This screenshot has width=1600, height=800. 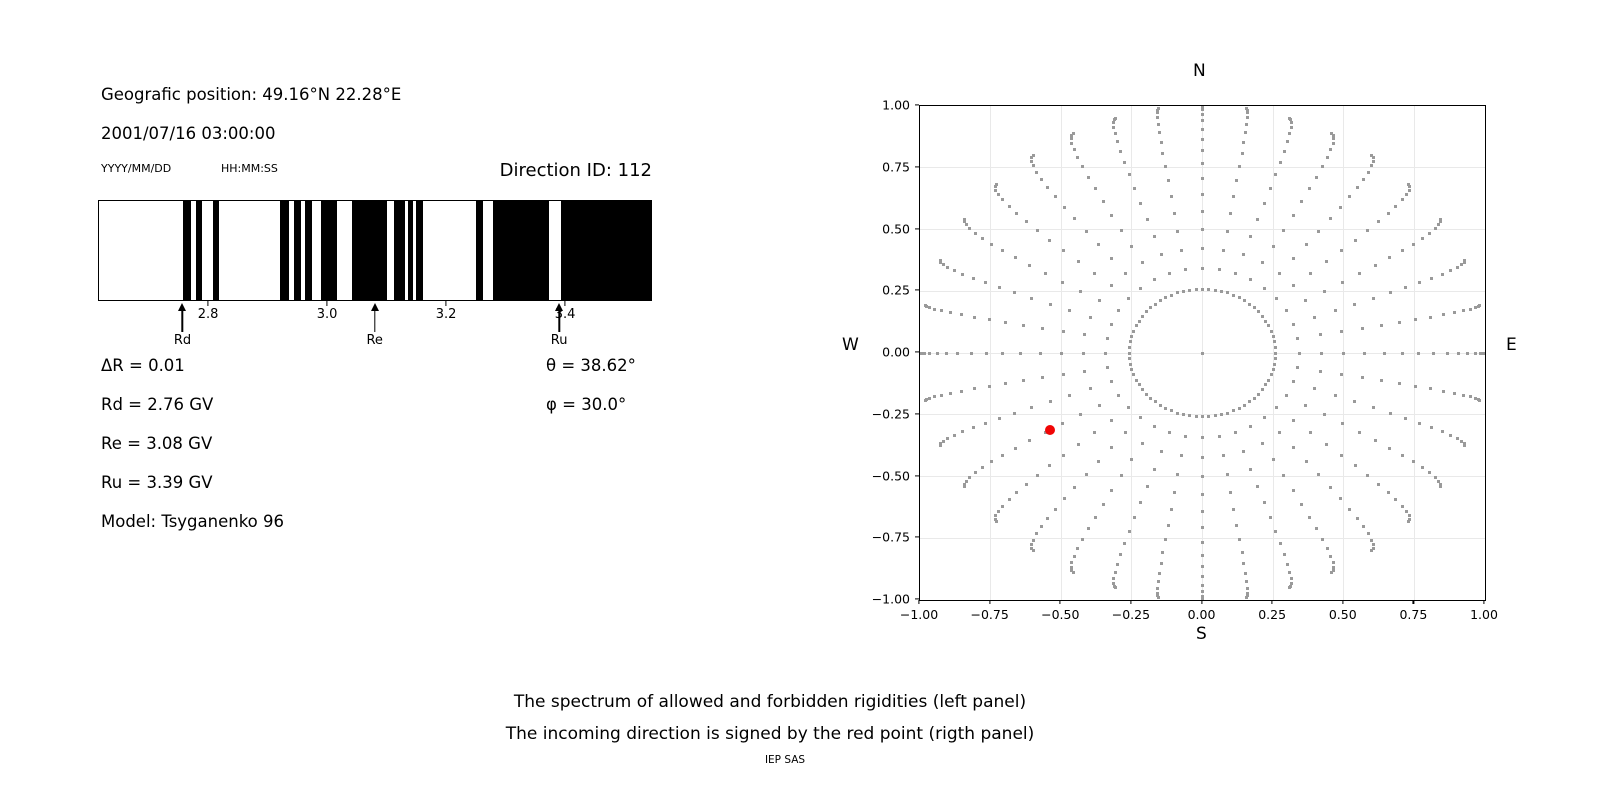 I want to click on x-axis-tick-label: 1.00, so click(x=1484, y=614).